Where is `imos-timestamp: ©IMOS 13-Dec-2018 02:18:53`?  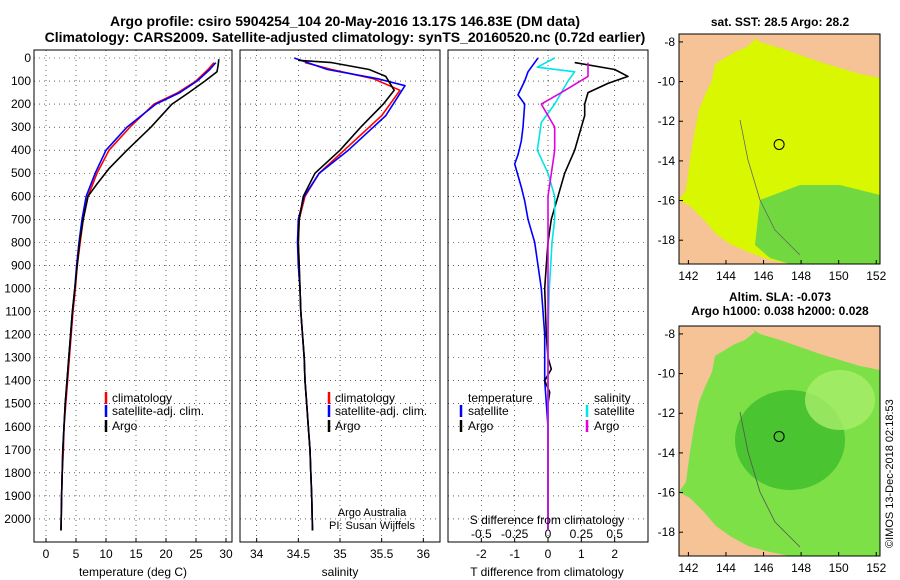
imos-timestamp: ©IMOS 13-Dec-2018 02:18:53 is located at coordinates (890, 473).